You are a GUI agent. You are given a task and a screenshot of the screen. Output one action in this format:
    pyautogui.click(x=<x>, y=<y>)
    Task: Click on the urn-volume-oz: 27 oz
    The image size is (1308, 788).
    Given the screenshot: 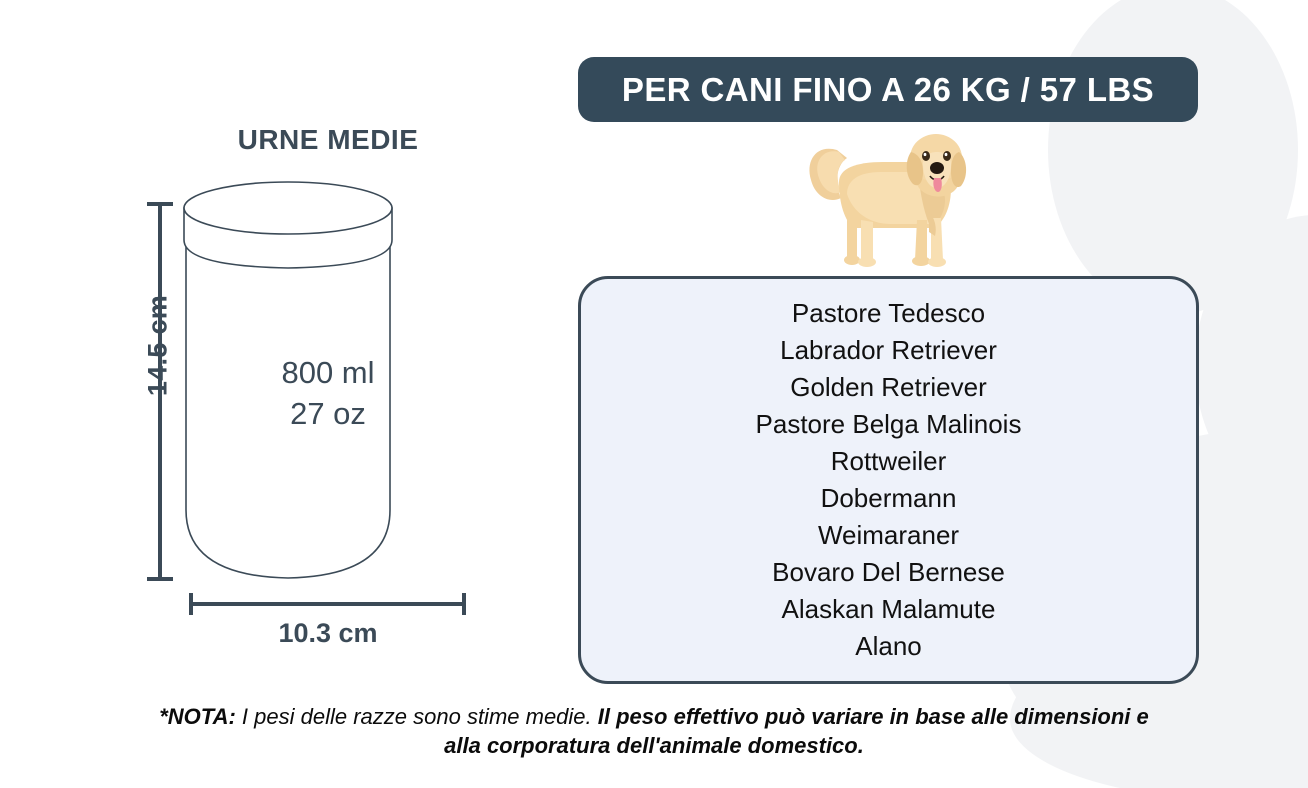 What is the action you would take?
    pyautogui.click(x=328, y=414)
    